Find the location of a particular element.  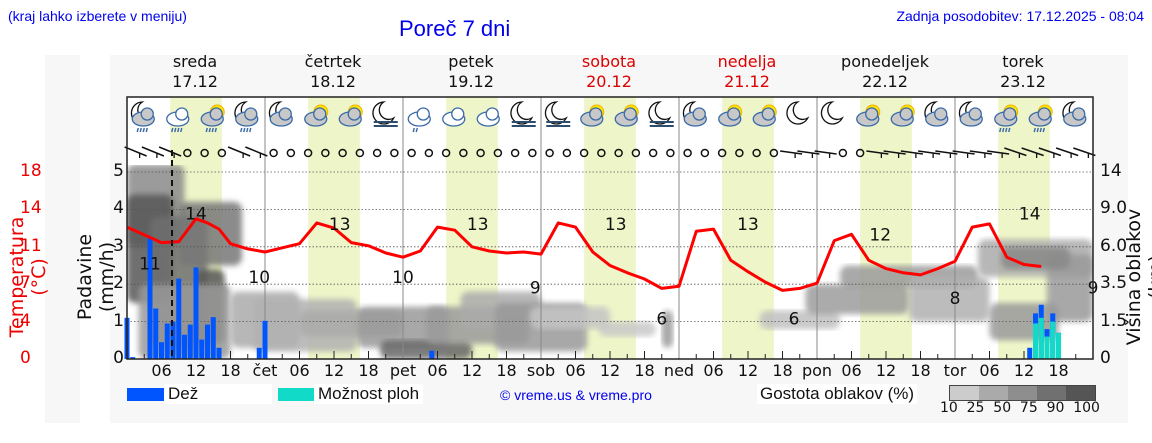

day-date: 21.12 is located at coordinates (747, 81).